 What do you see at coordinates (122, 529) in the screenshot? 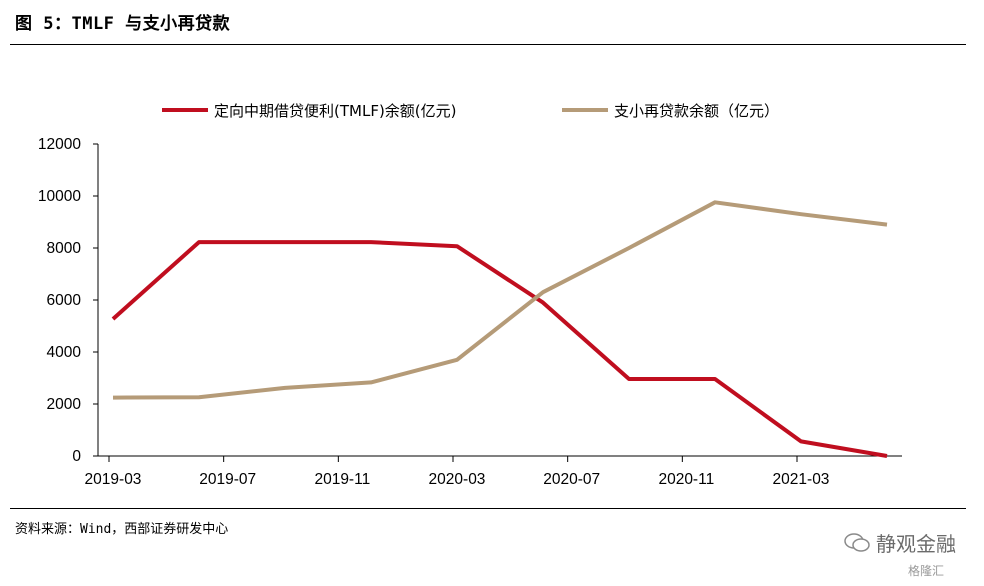
I see `source-note: 资料来源：Wind，西部证券研发中心` at bounding box center [122, 529].